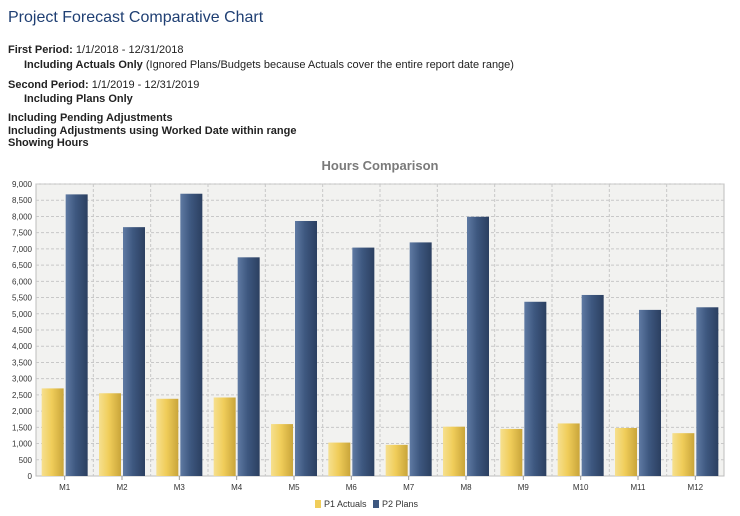  What do you see at coordinates (376, 504) in the screenshot?
I see `legend-swatch-p2` at bounding box center [376, 504].